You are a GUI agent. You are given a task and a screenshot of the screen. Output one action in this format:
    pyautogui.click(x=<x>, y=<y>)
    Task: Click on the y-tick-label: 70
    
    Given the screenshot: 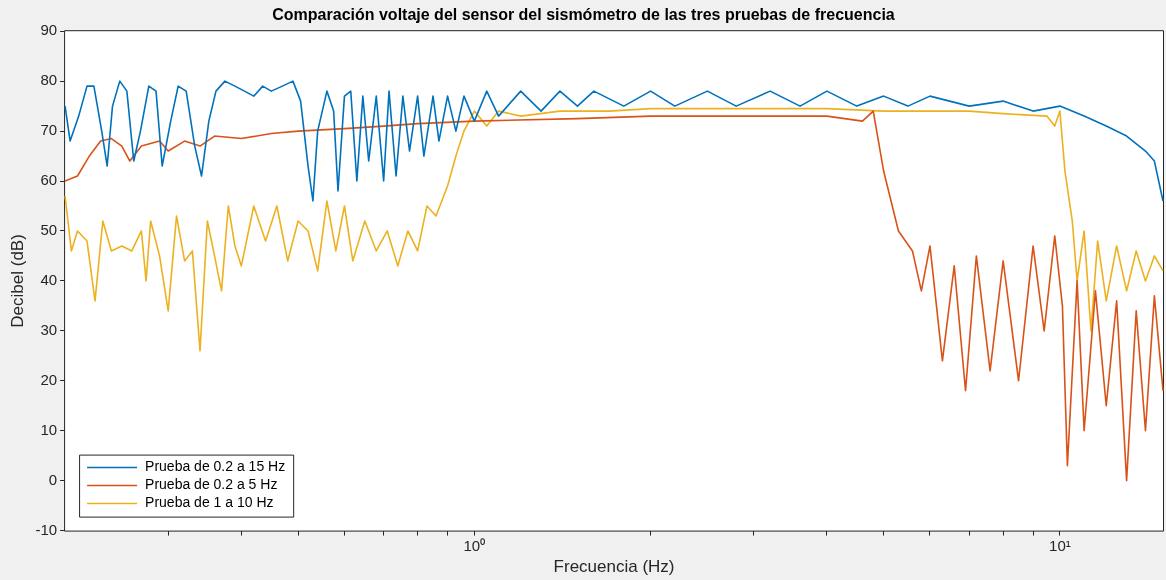 What is the action you would take?
    pyautogui.click(x=49, y=130)
    